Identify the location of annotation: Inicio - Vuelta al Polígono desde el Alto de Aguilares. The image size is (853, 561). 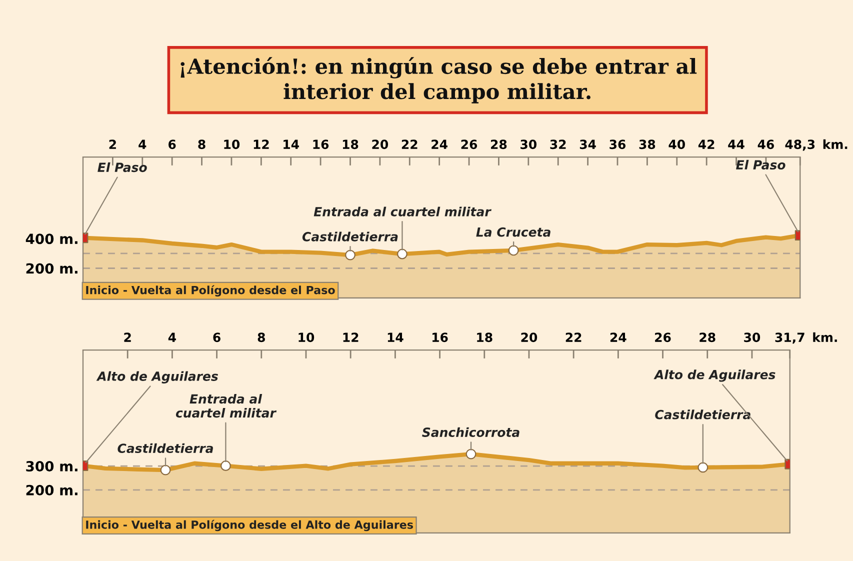
(249, 526).